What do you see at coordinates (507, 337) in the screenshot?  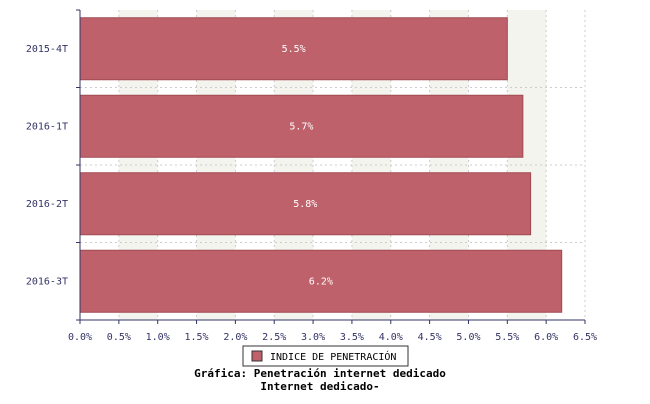 I see `x-tick-label: 5.5%` at bounding box center [507, 337].